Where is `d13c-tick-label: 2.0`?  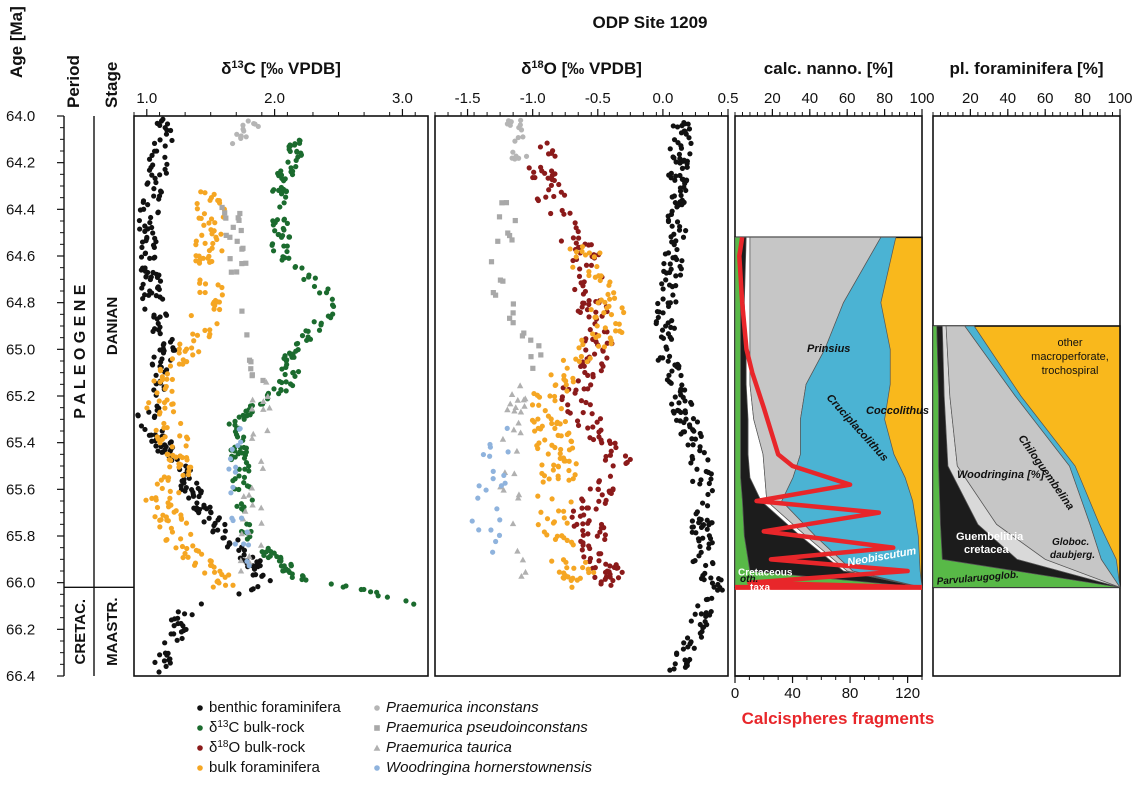
d13c-tick-label: 2.0 is located at coordinates (274, 98).